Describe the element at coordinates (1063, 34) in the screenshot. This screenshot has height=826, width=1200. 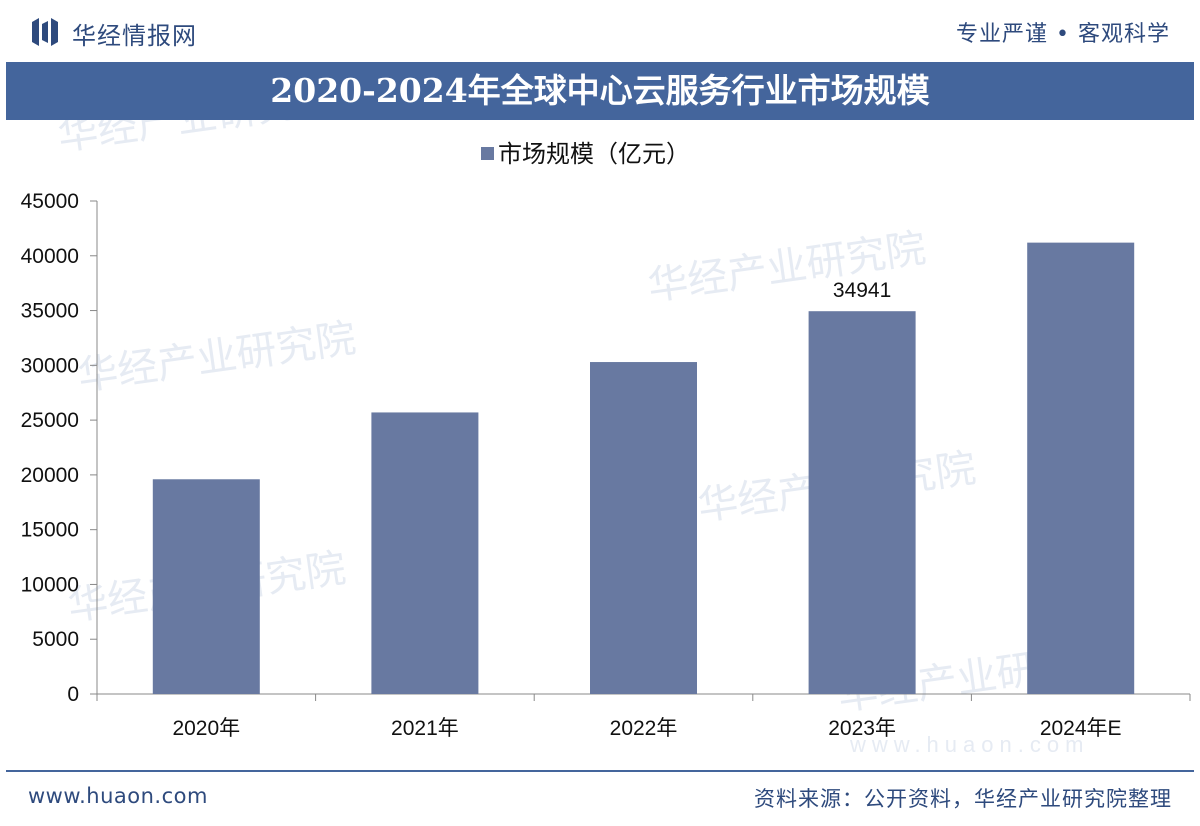
I see `slogan: 专业严谨 • 客观科学` at that location.